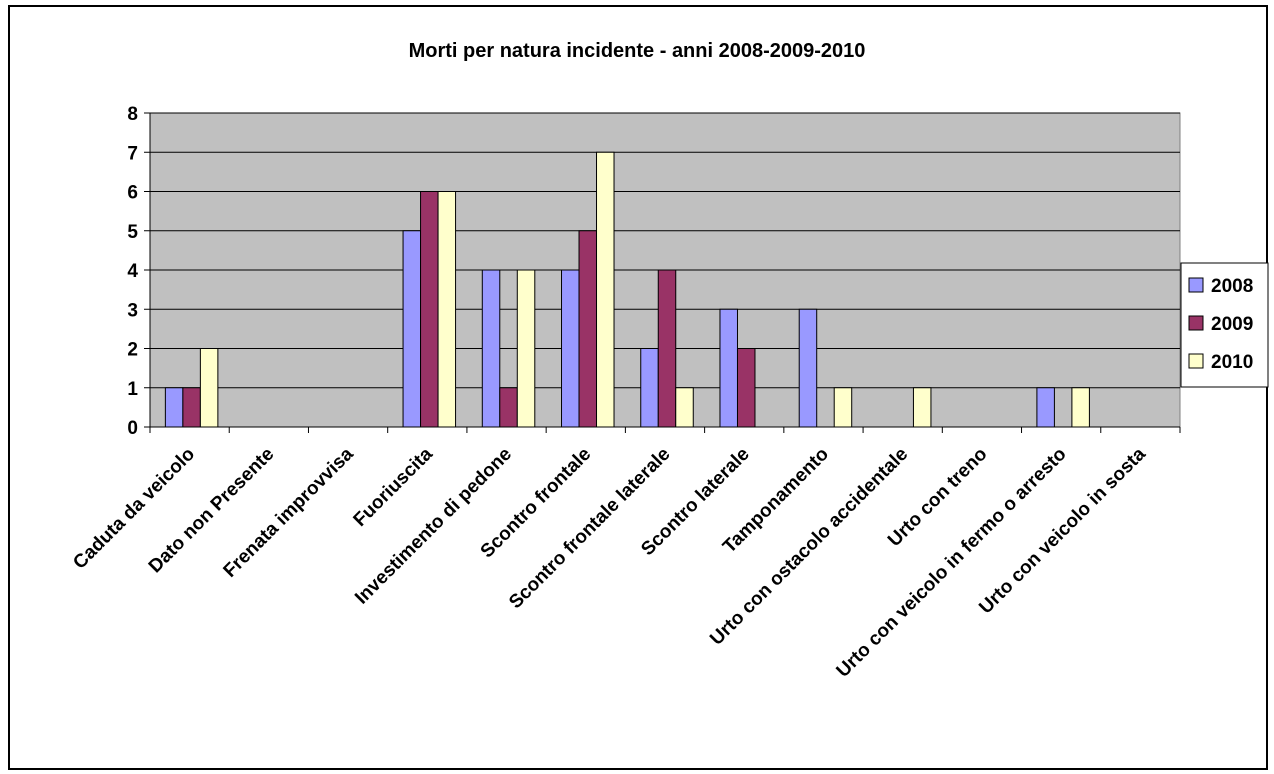 This screenshot has width=1274, height=774. Describe the element at coordinates (1196, 361) in the screenshot. I see `legend-swatch-2010` at that location.